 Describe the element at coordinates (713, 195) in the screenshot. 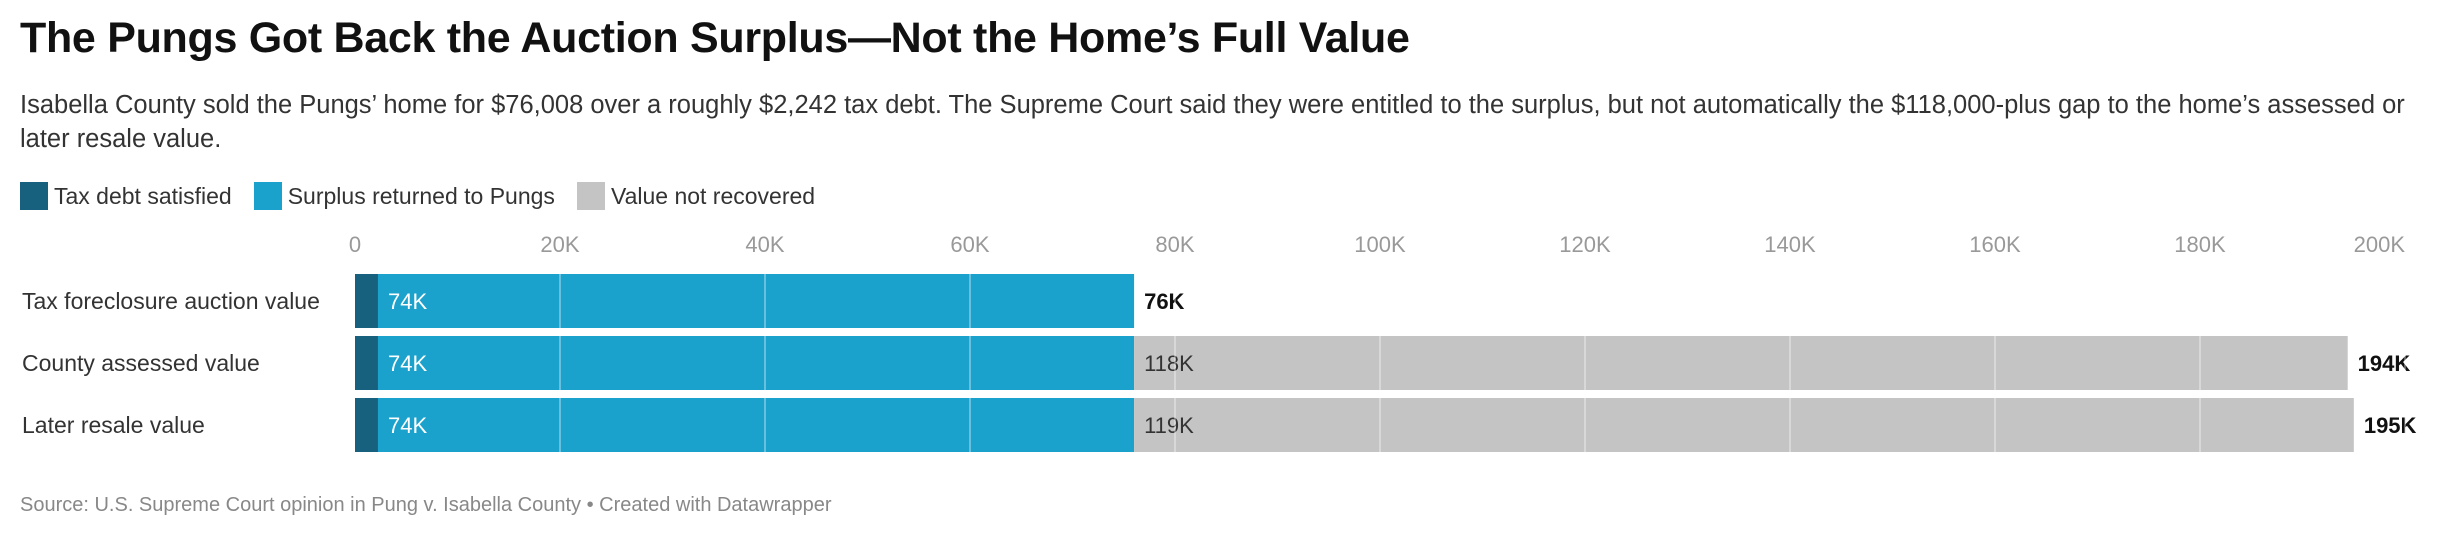

I see `legend-label-not-recovered: Value not recovered` at that location.